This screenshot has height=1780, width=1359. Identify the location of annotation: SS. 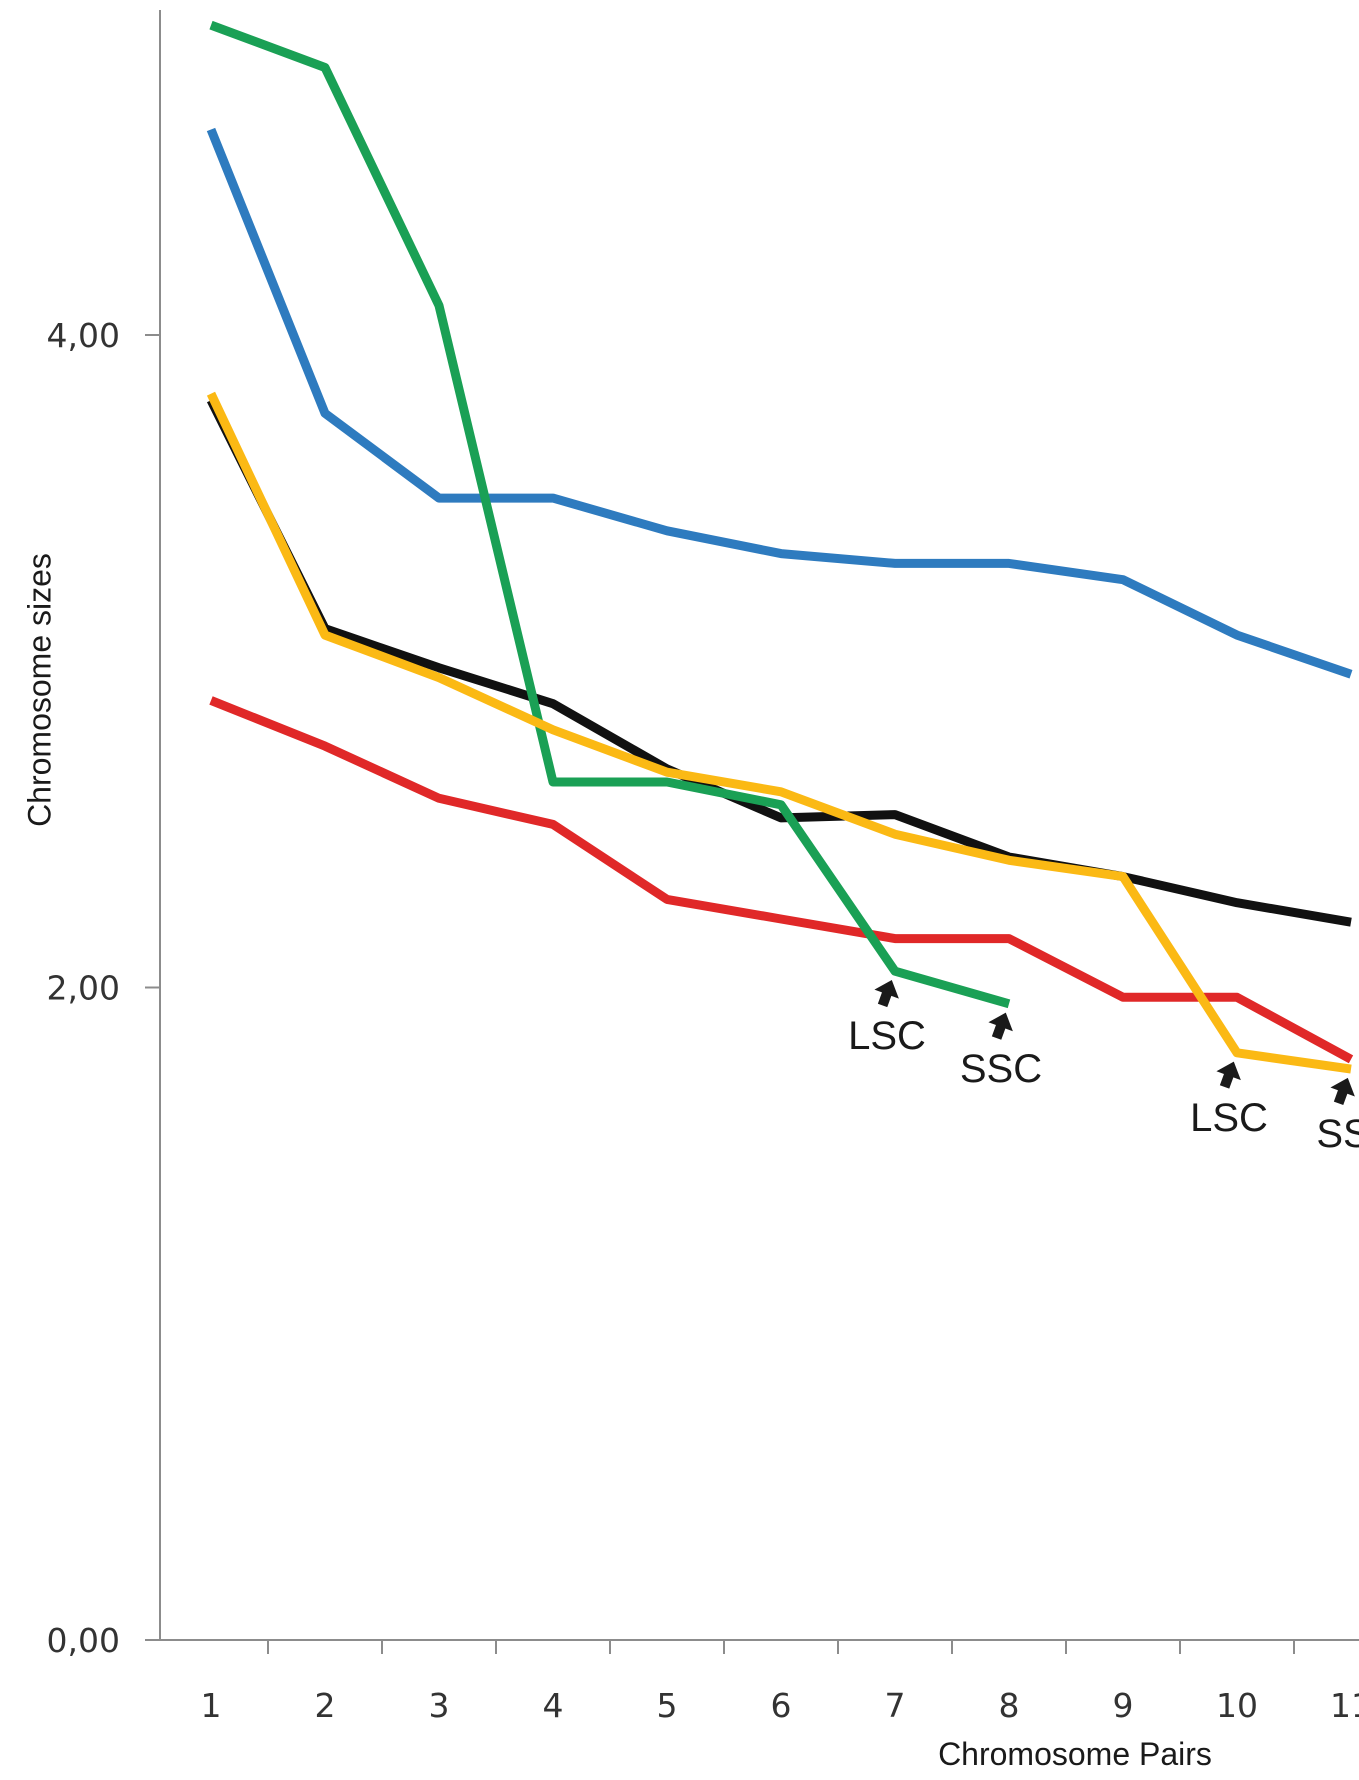
(1337, 1114).